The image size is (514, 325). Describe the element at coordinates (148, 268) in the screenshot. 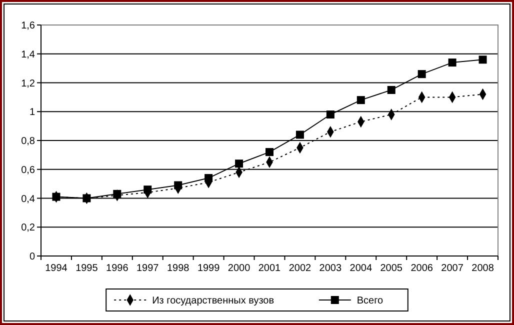

I see `x-tick-label: 1997` at that location.